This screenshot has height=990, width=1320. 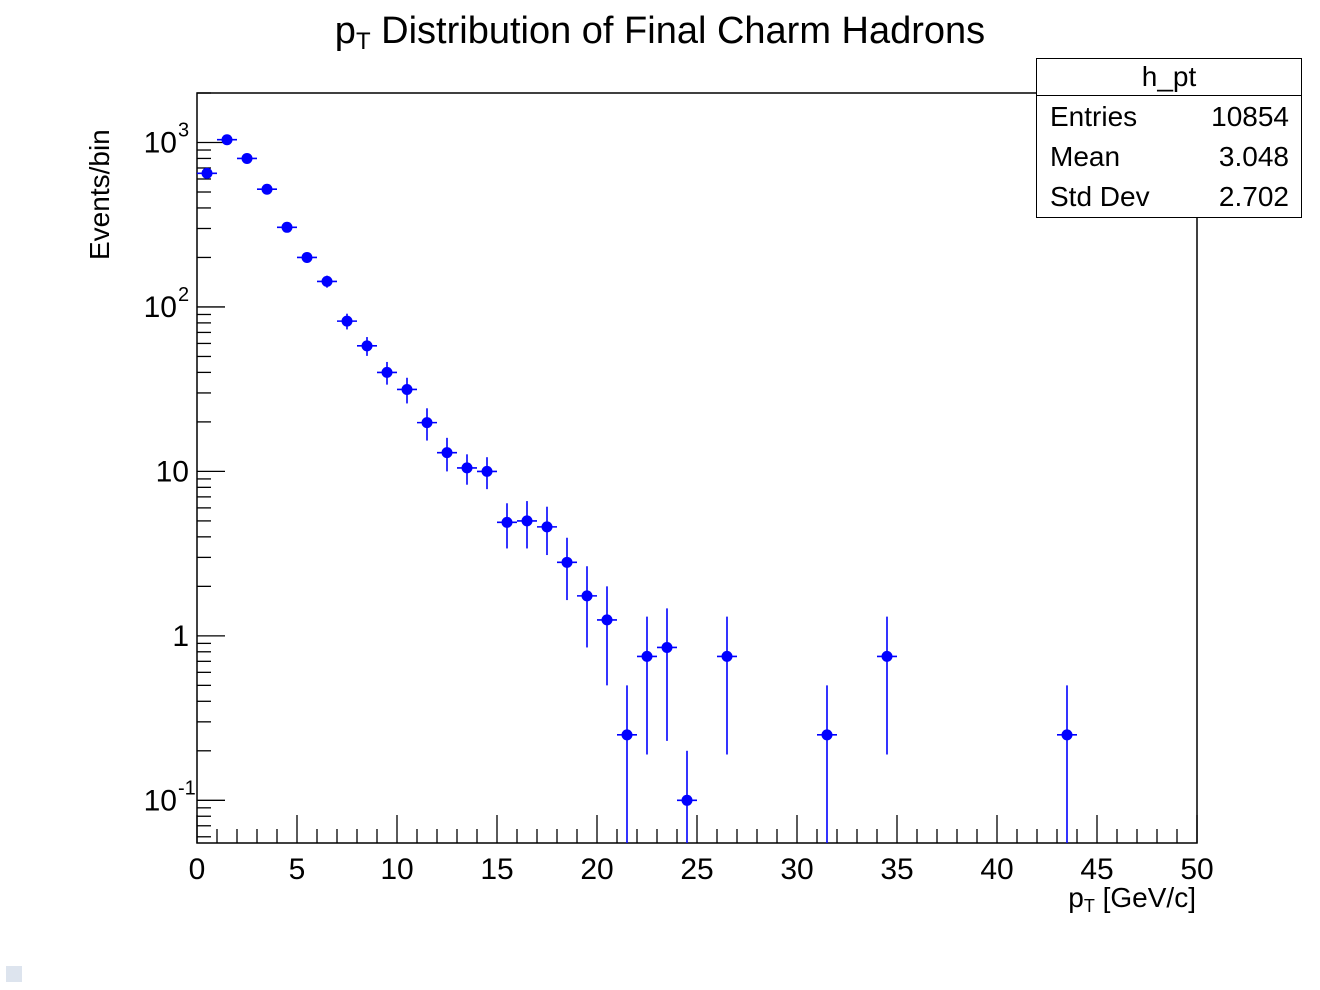 I want to click on x-tick-label: 45, so click(x=1096, y=869).